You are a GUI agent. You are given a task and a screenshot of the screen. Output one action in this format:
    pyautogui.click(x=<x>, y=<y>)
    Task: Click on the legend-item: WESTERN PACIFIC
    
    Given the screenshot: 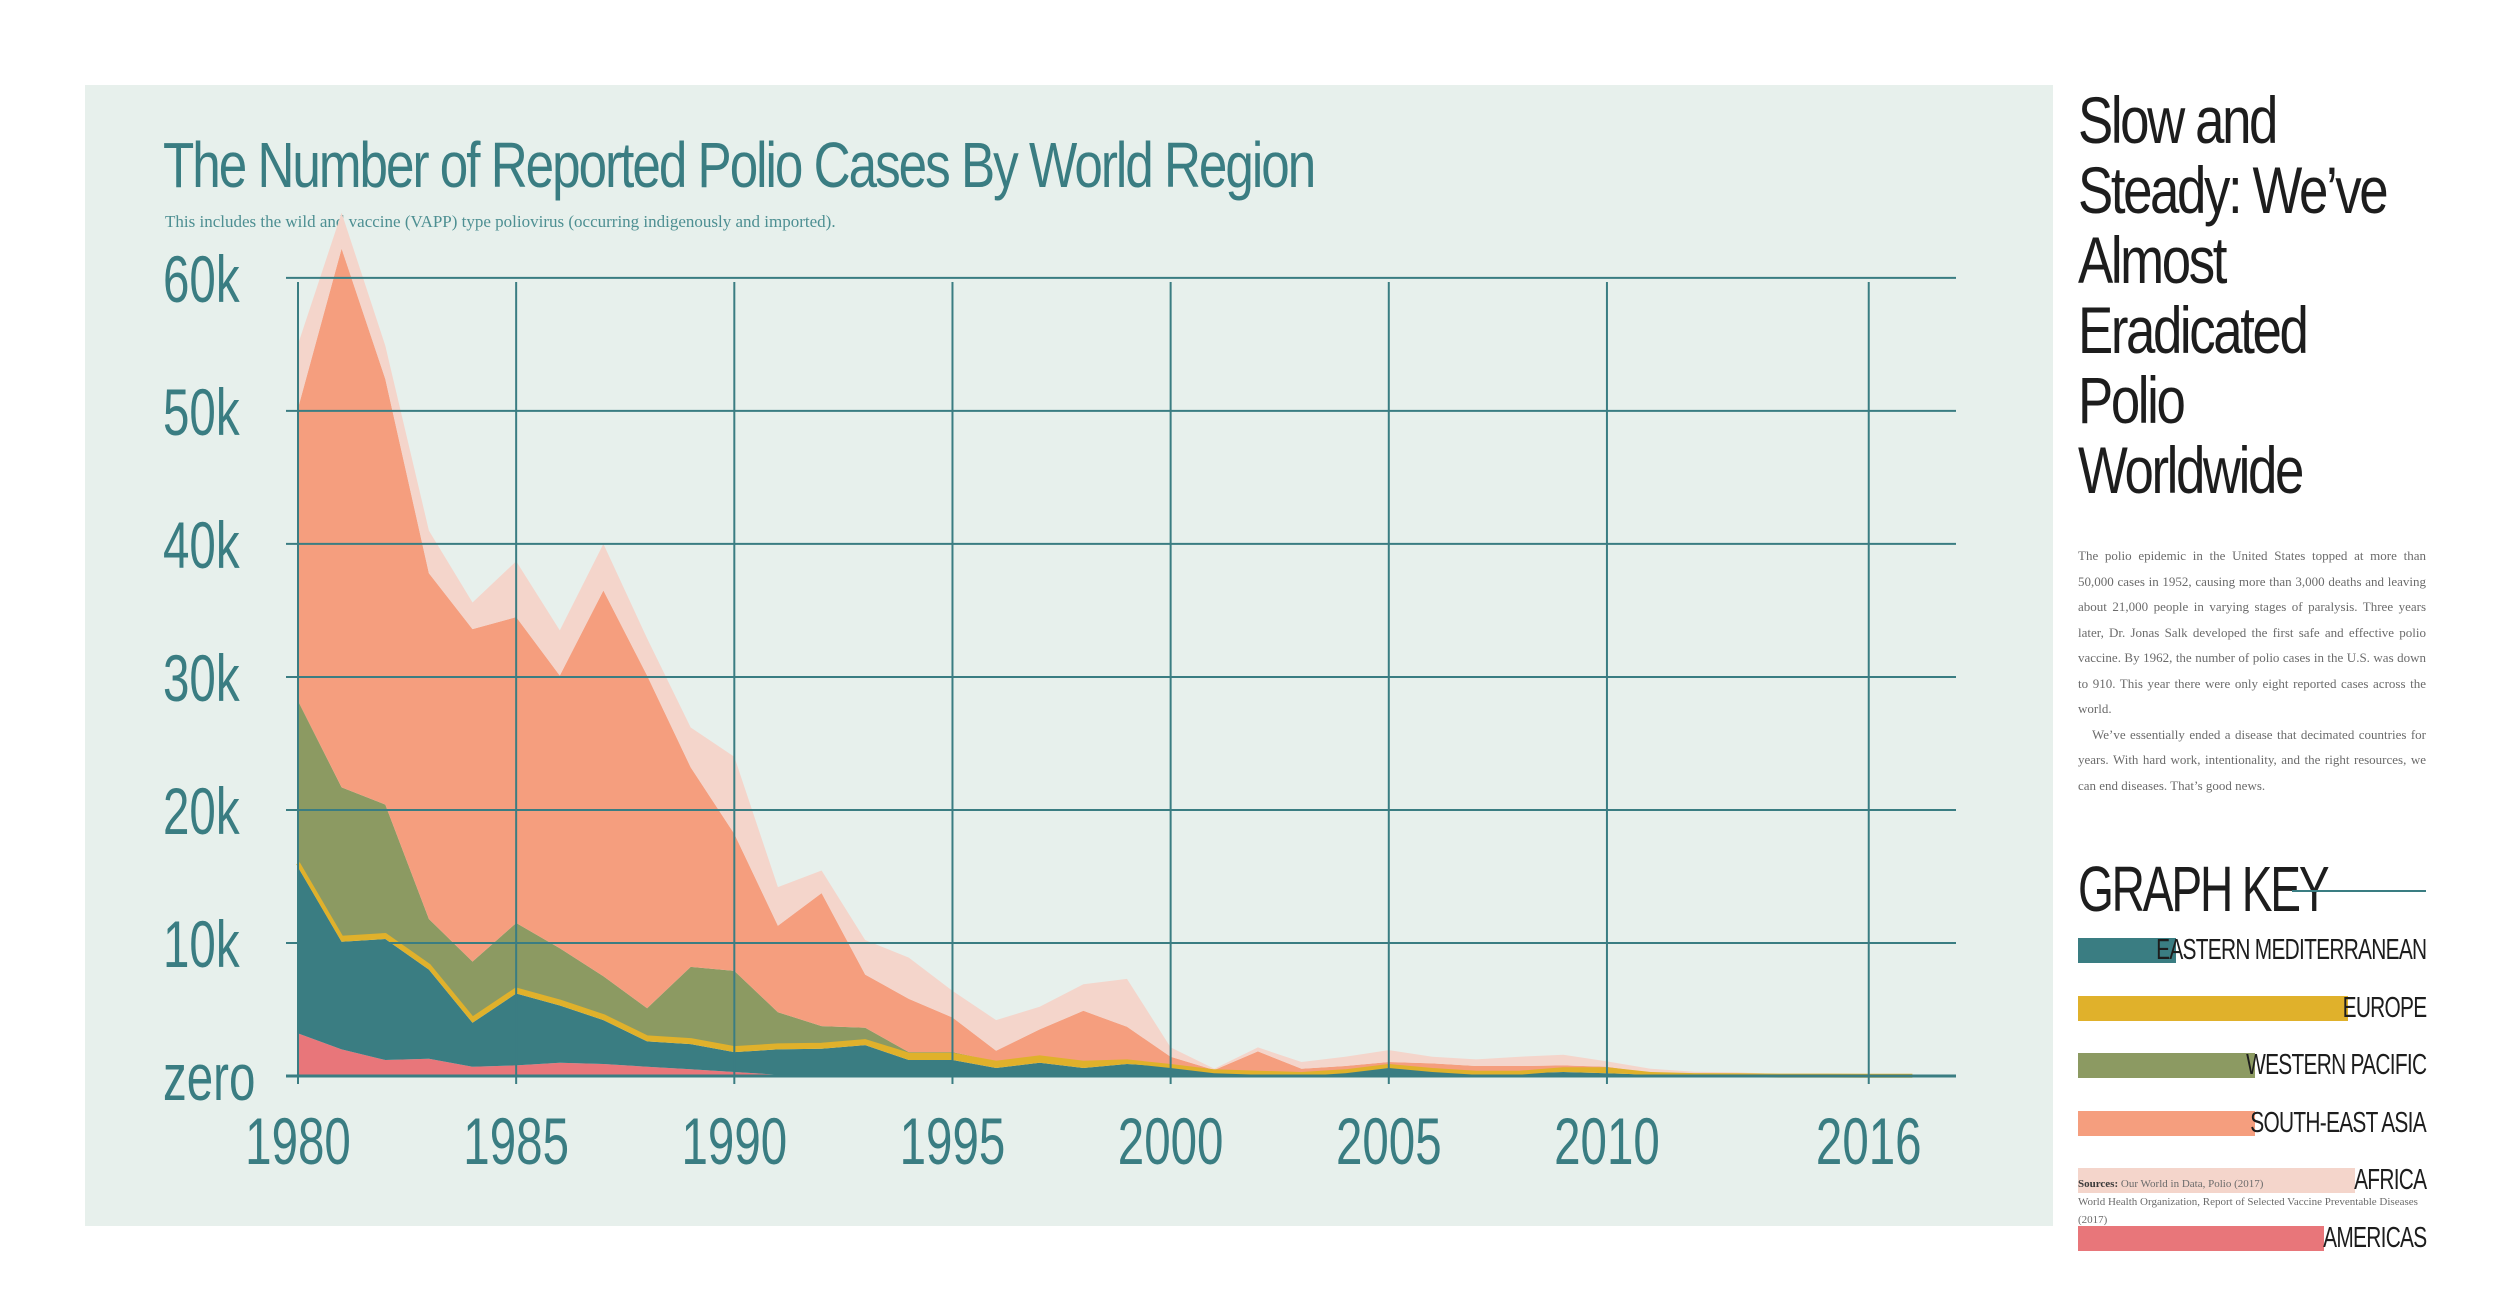 What is the action you would take?
    pyautogui.click(x=2252, y=1070)
    